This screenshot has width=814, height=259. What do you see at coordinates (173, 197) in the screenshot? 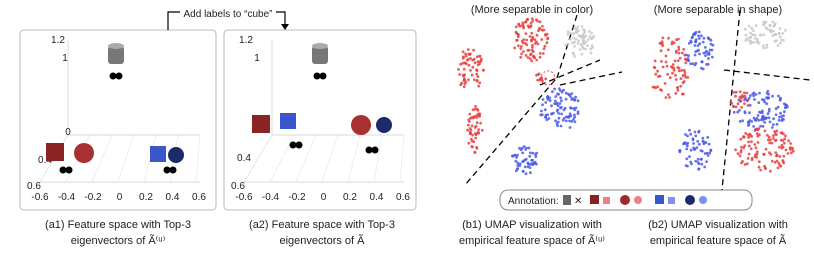
I see `tick-label: 0.4` at bounding box center [173, 197].